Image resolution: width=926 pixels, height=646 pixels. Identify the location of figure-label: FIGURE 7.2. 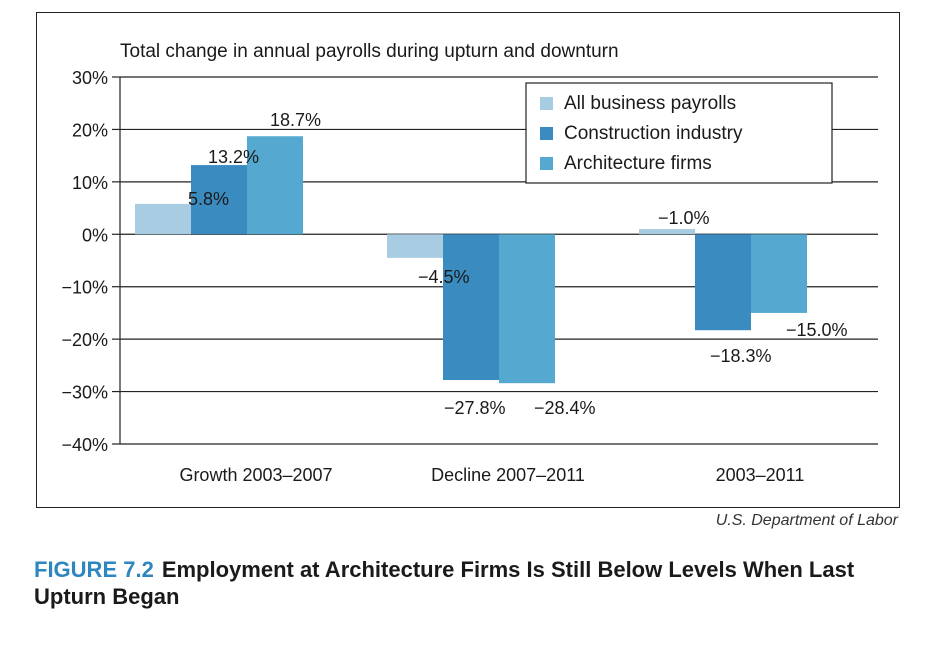
(94, 569).